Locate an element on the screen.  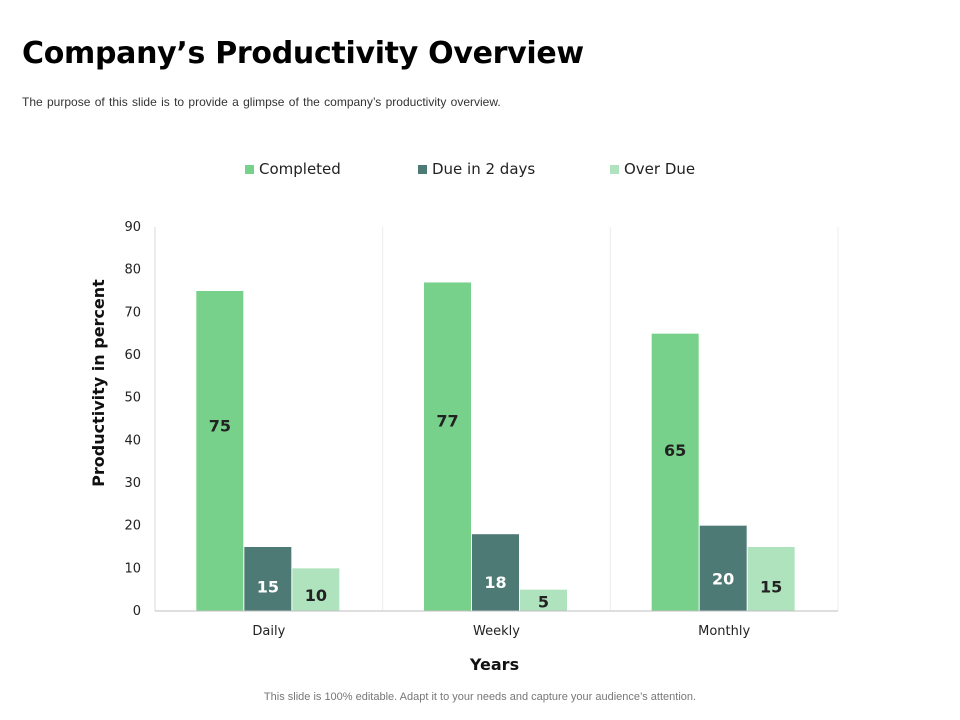
y-tick-label: 80 is located at coordinates (132, 270).